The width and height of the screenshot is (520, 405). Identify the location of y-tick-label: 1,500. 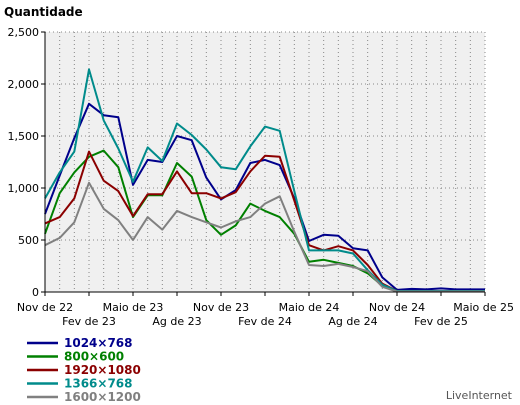
(24, 136).